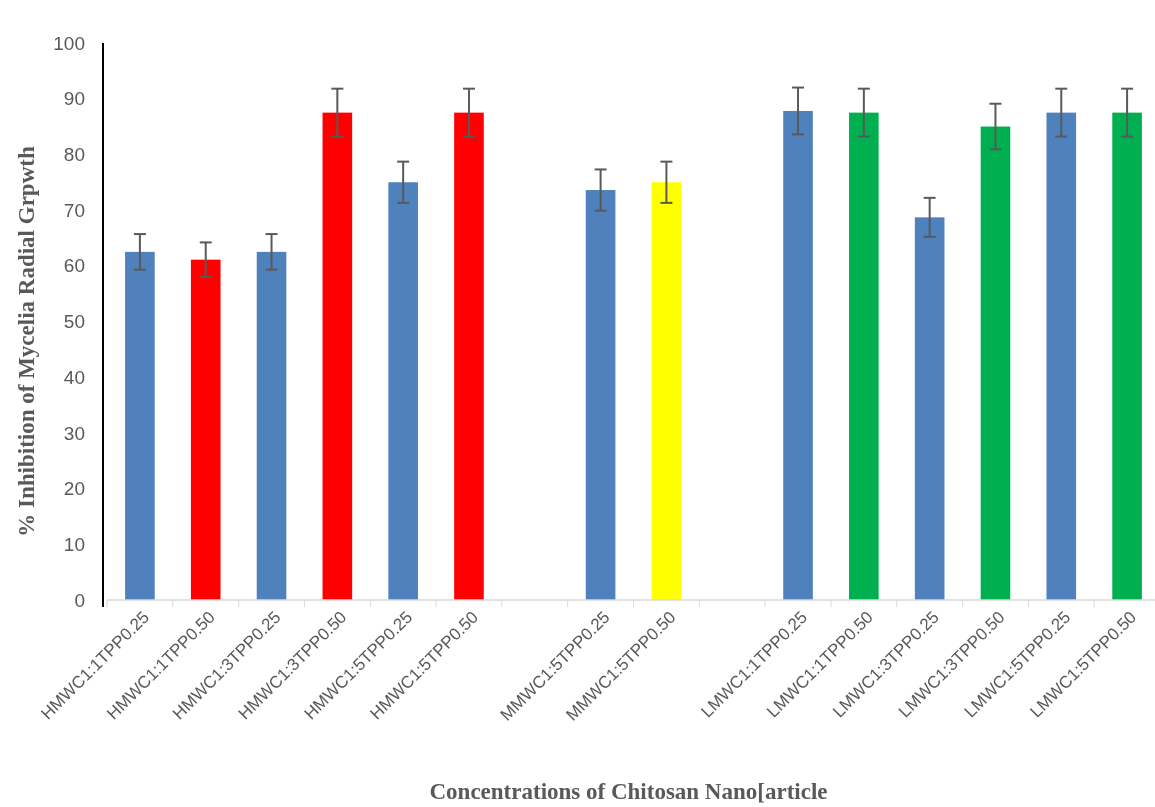  I want to click on x-axis-title: Concentrations of Chitosan Nano[article, so click(628, 791).